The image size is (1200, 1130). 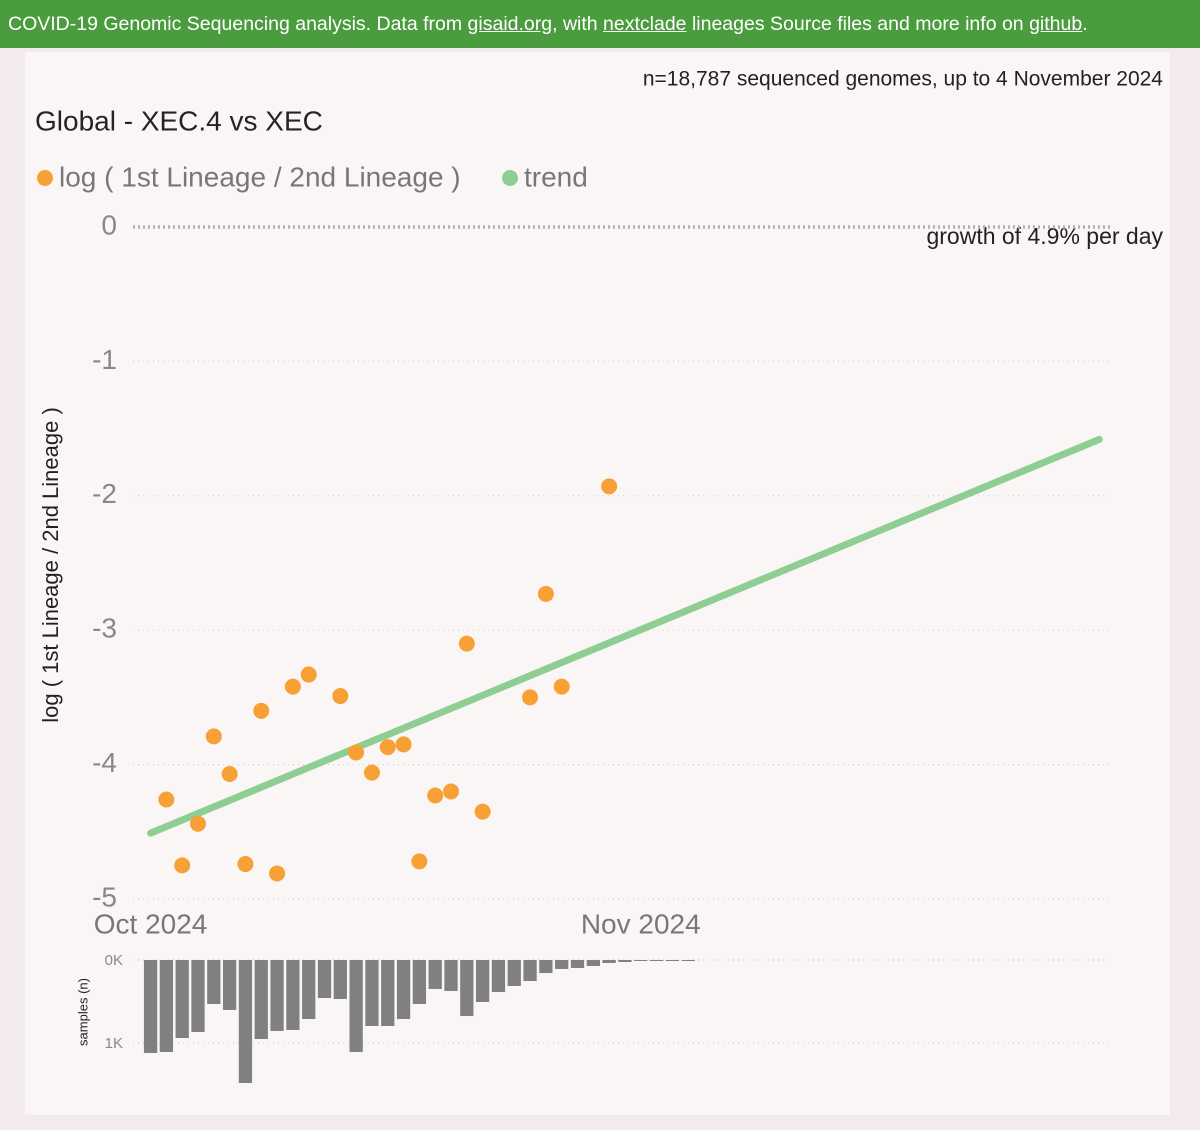 What do you see at coordinates (50, 565) in the screenshot?
I see `y-axis-title: log ( 1st Lineage / 2nd Lineage )` at bounding box center [50, 565].